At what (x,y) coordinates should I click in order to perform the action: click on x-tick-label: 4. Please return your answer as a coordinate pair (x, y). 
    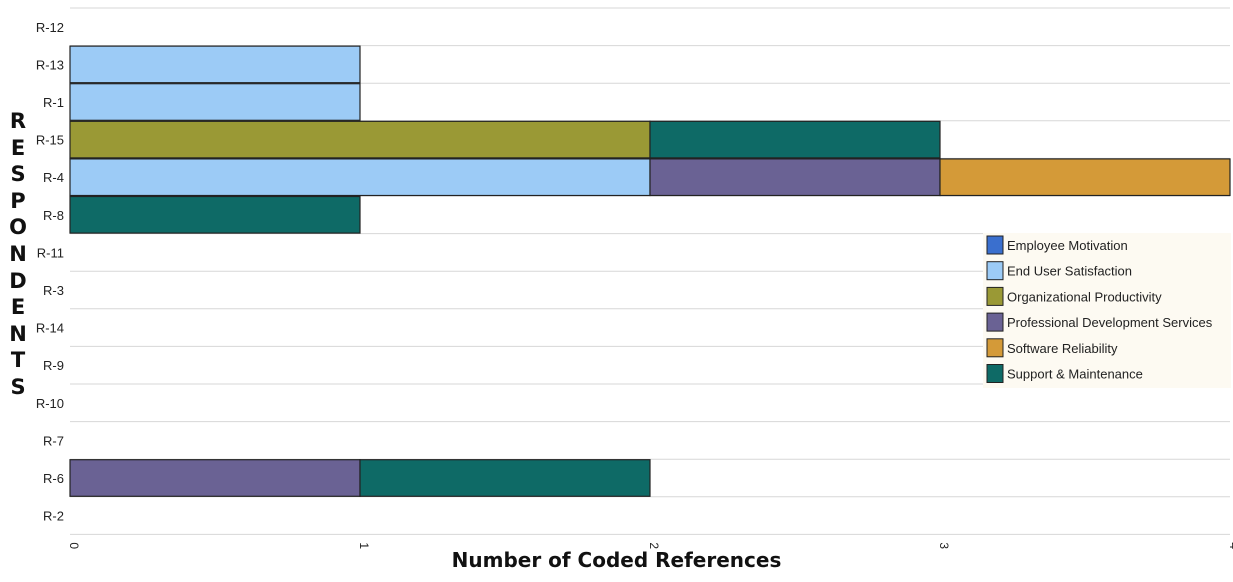
    Looking at the image, I should click on (1230, 545).